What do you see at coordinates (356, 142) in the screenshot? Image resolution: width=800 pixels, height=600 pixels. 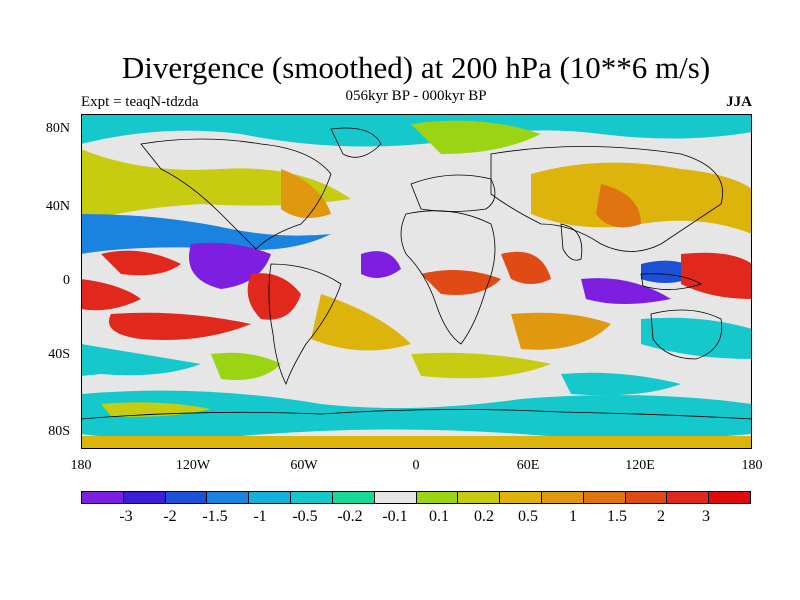 I see `greenland-coast` at bounding box center [356, 142].